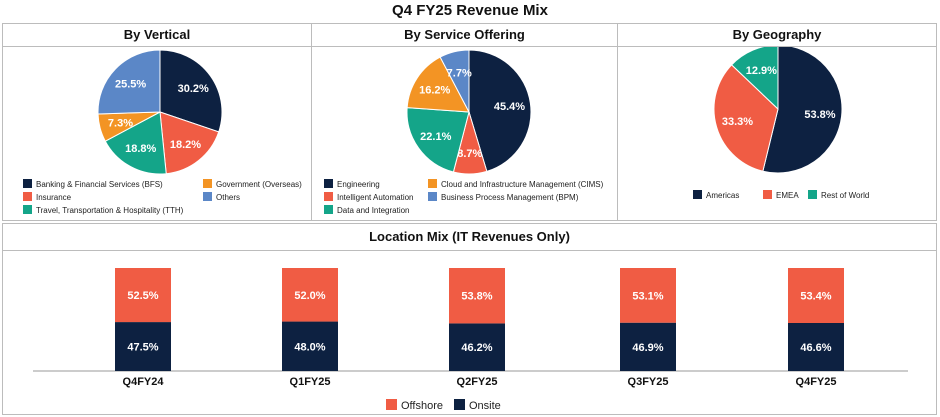 This screenshot has height=417, width=940. I want to click on pie-slice-label: 18.2%, so click(185, 145).